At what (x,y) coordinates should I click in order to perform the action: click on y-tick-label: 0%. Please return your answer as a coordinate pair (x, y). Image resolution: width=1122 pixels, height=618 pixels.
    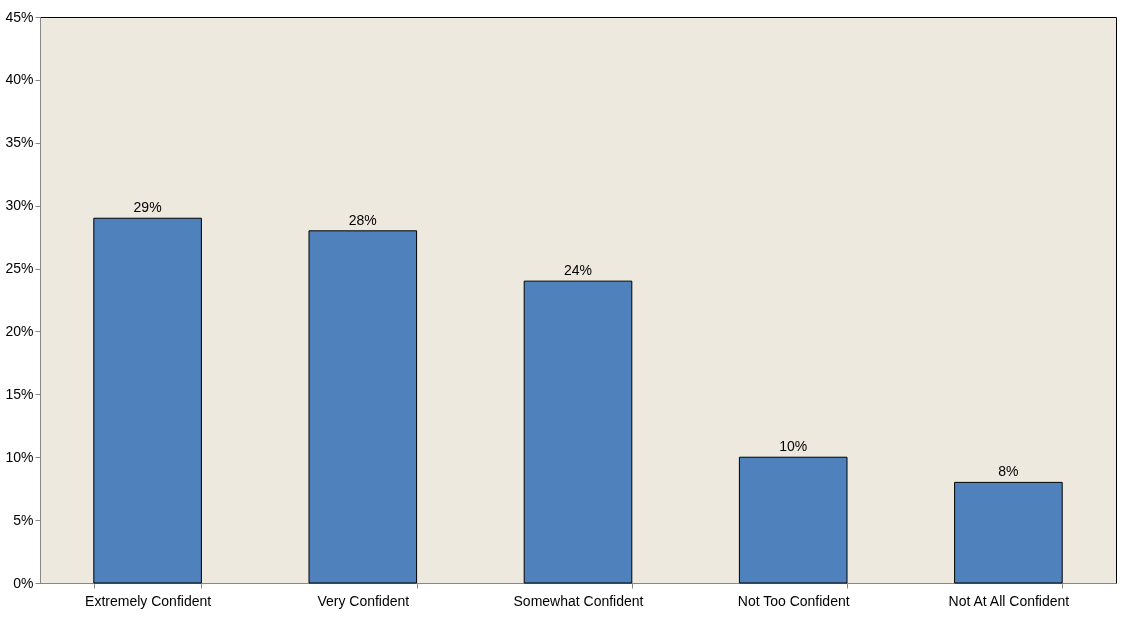
    Looking at the image, I should click on (23, 582).